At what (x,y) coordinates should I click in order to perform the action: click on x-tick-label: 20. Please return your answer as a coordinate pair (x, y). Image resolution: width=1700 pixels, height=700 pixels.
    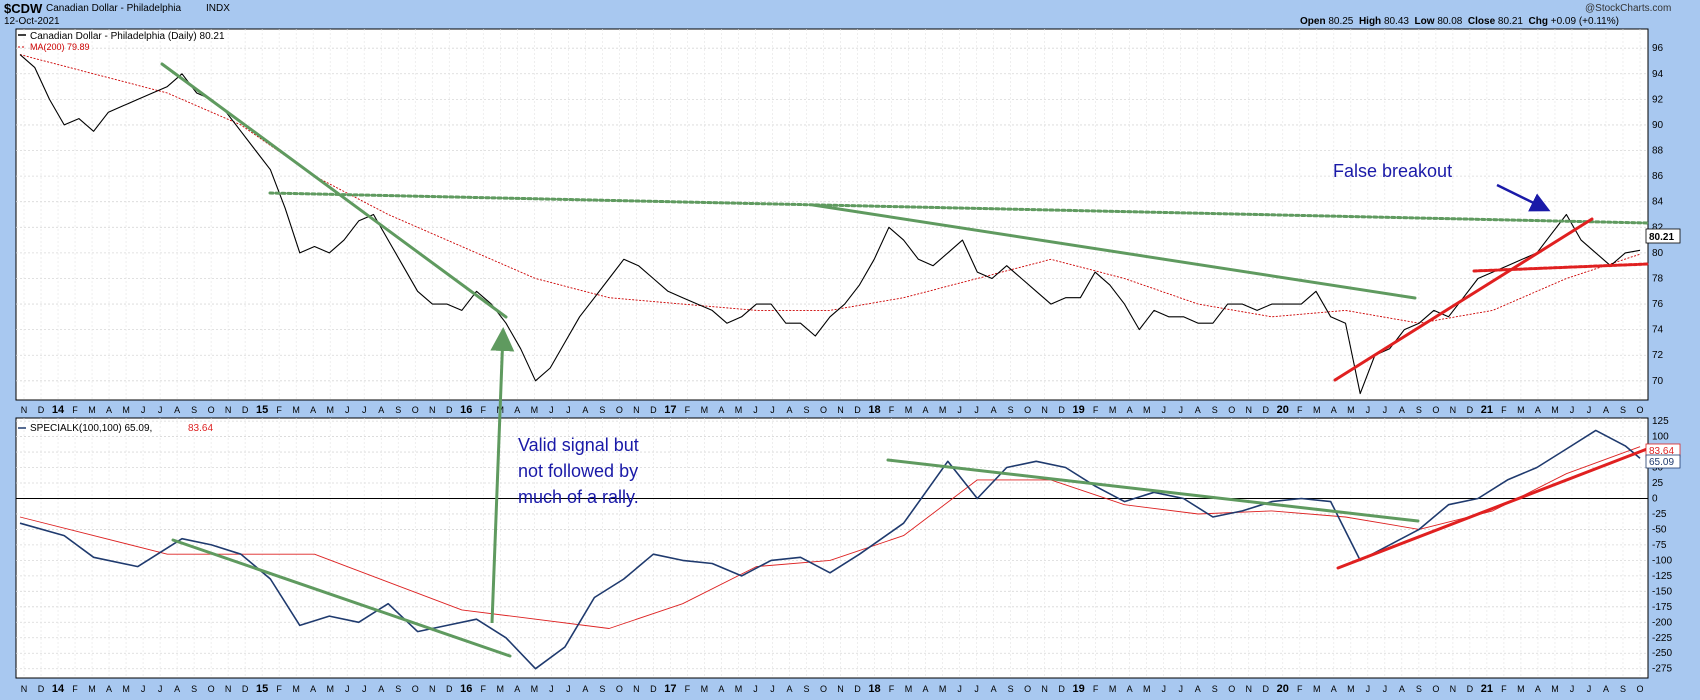
    Looking at the image, I should click on (1283, 410).